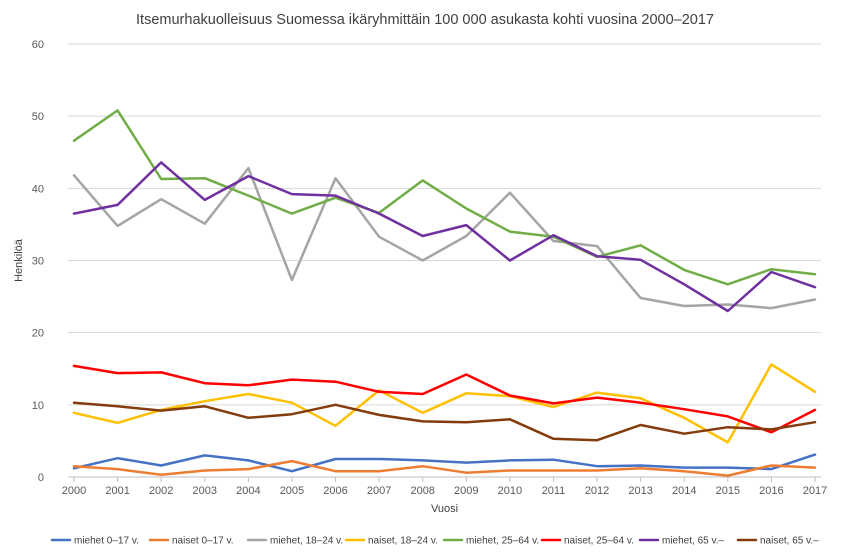 This screenshot has height=556, width=850. What do you see at coordinates (640, 491) in the screenshot?
I see `x-tick-label: 2013` at bounding box center [640, 491].